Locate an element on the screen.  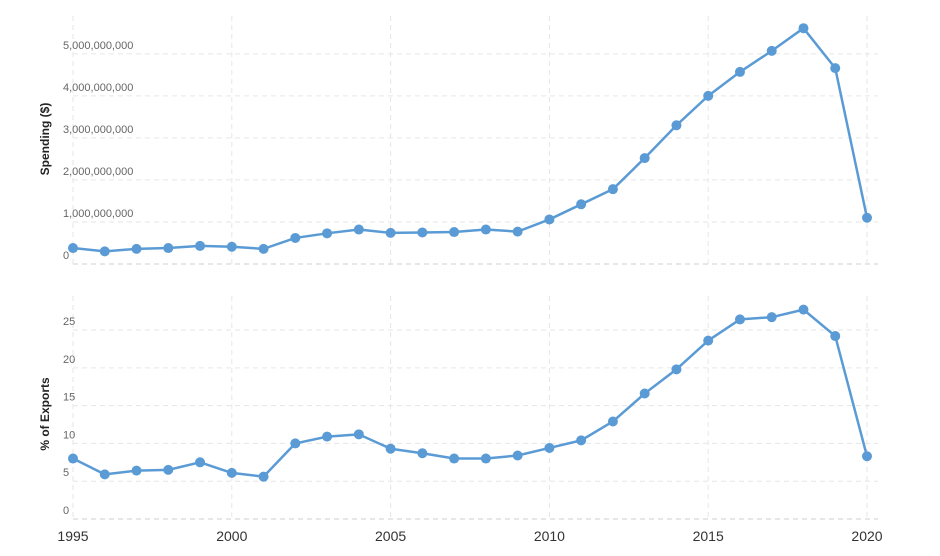
x-axis-ticks: 1995 2000 2005 2010 2015 2020 is located at coordinates (469, 536).